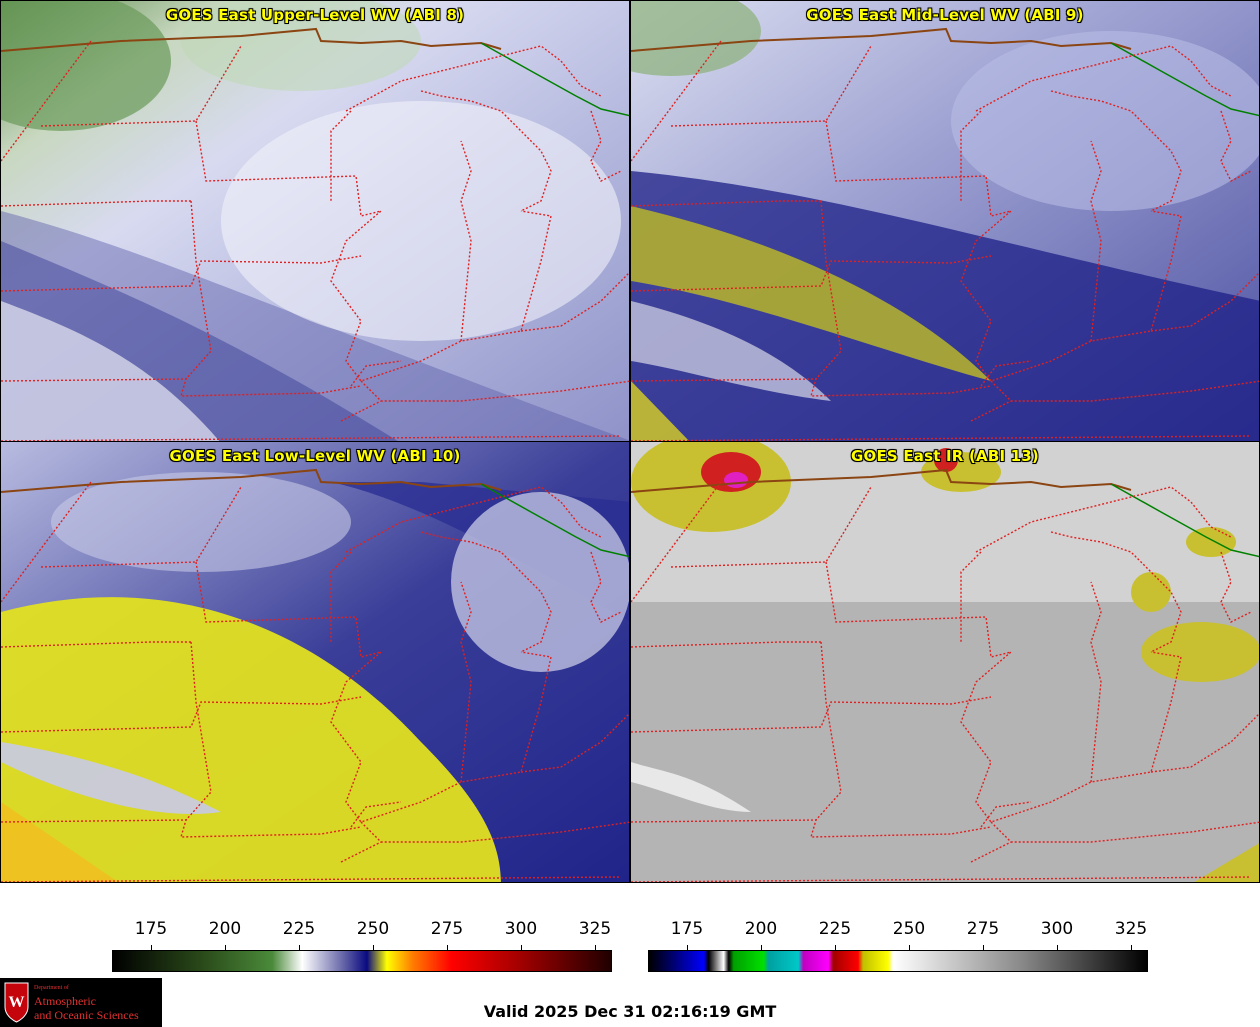 The width and height of the screenshot is (1260, 1027). What do you see at coordinates (1057, 929) in the screenshot?
I see `ir-tick-label: 300` at bounding box center [1057, 929].